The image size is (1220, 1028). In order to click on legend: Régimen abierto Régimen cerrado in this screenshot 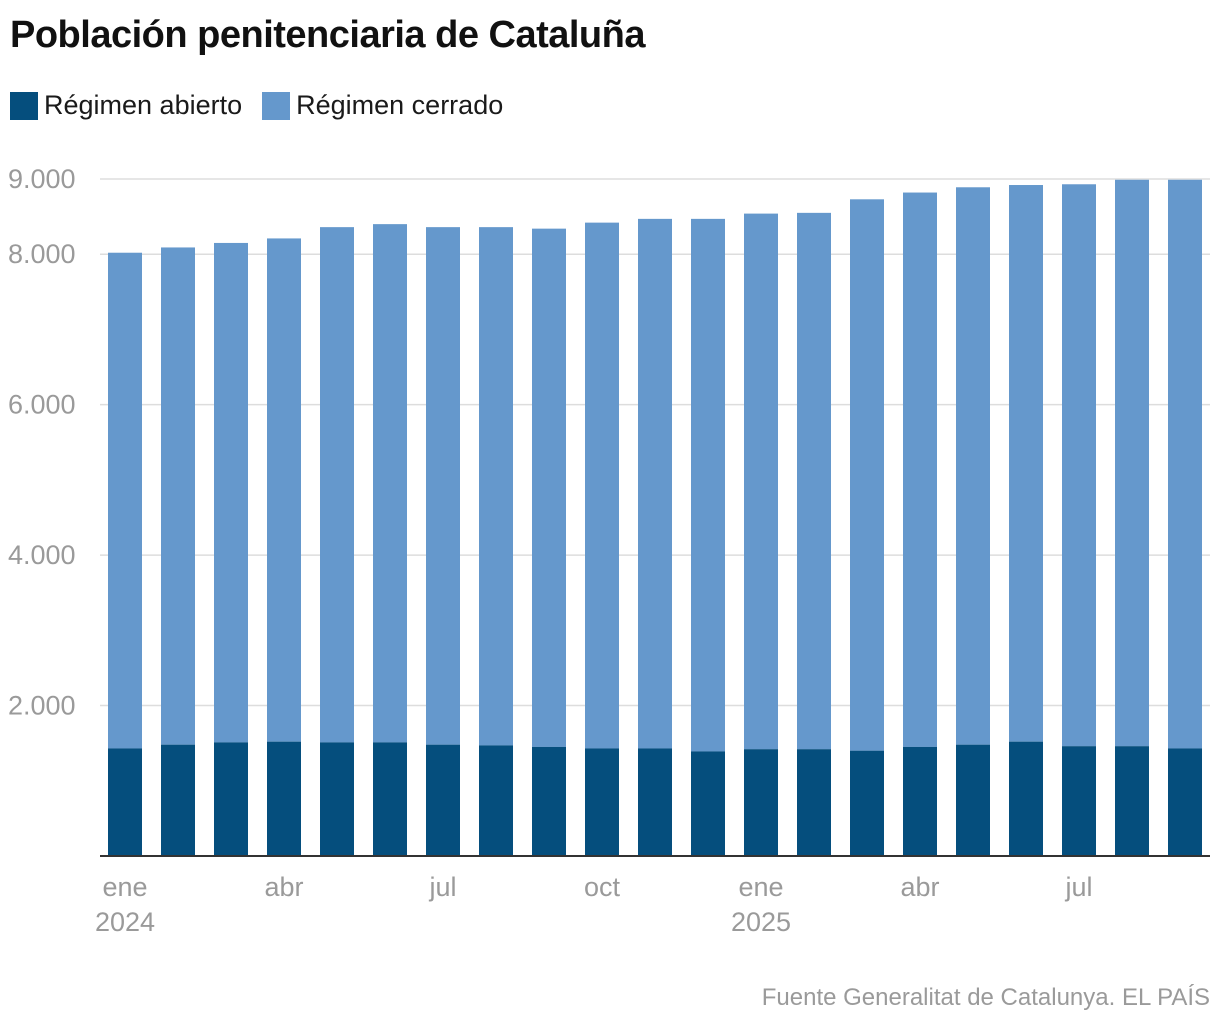, I will do `click(266, 105)`.